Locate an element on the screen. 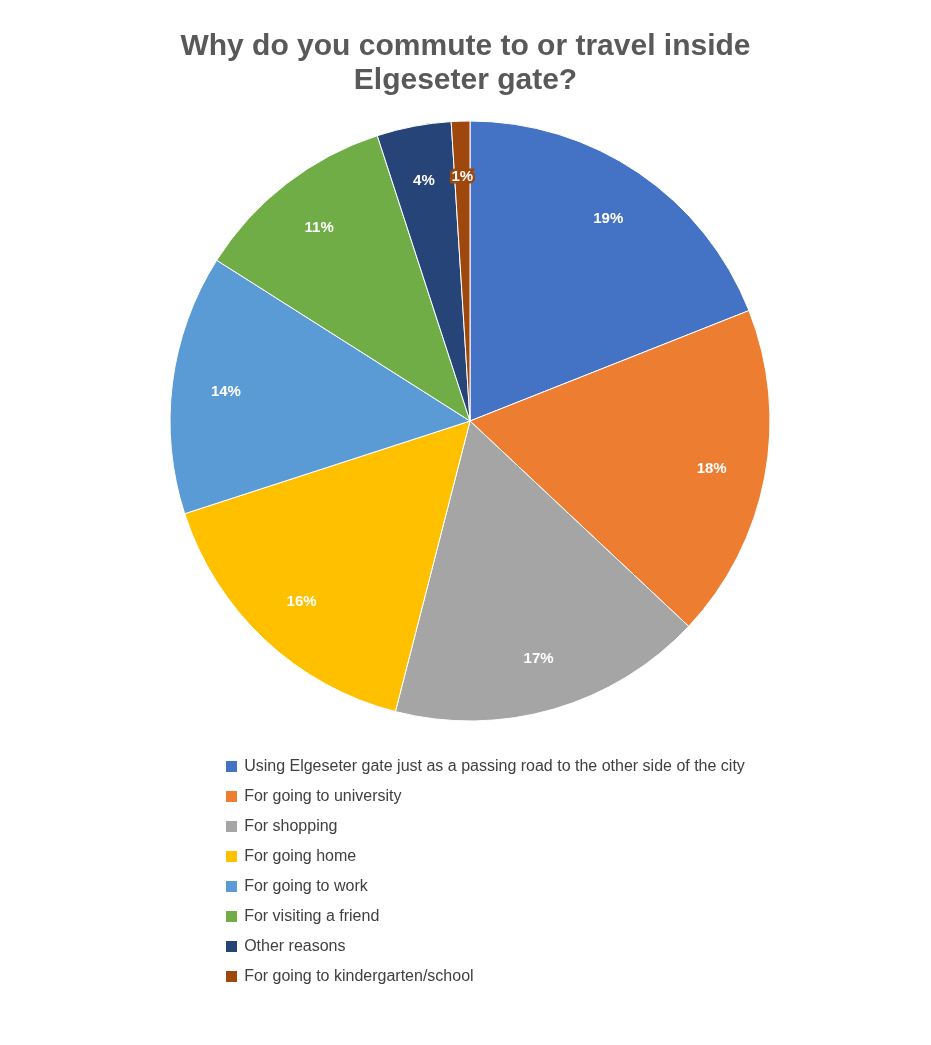 The image size is (931, 1045). data-label: 19% is located at coordinates (608, 218).